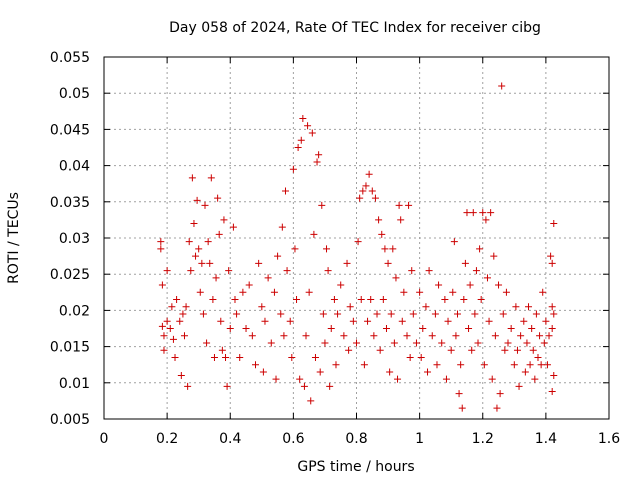  Describe the element at coordinates (356, 439) in the screenshot. I see `x-tick-label: 0.8` at that location.